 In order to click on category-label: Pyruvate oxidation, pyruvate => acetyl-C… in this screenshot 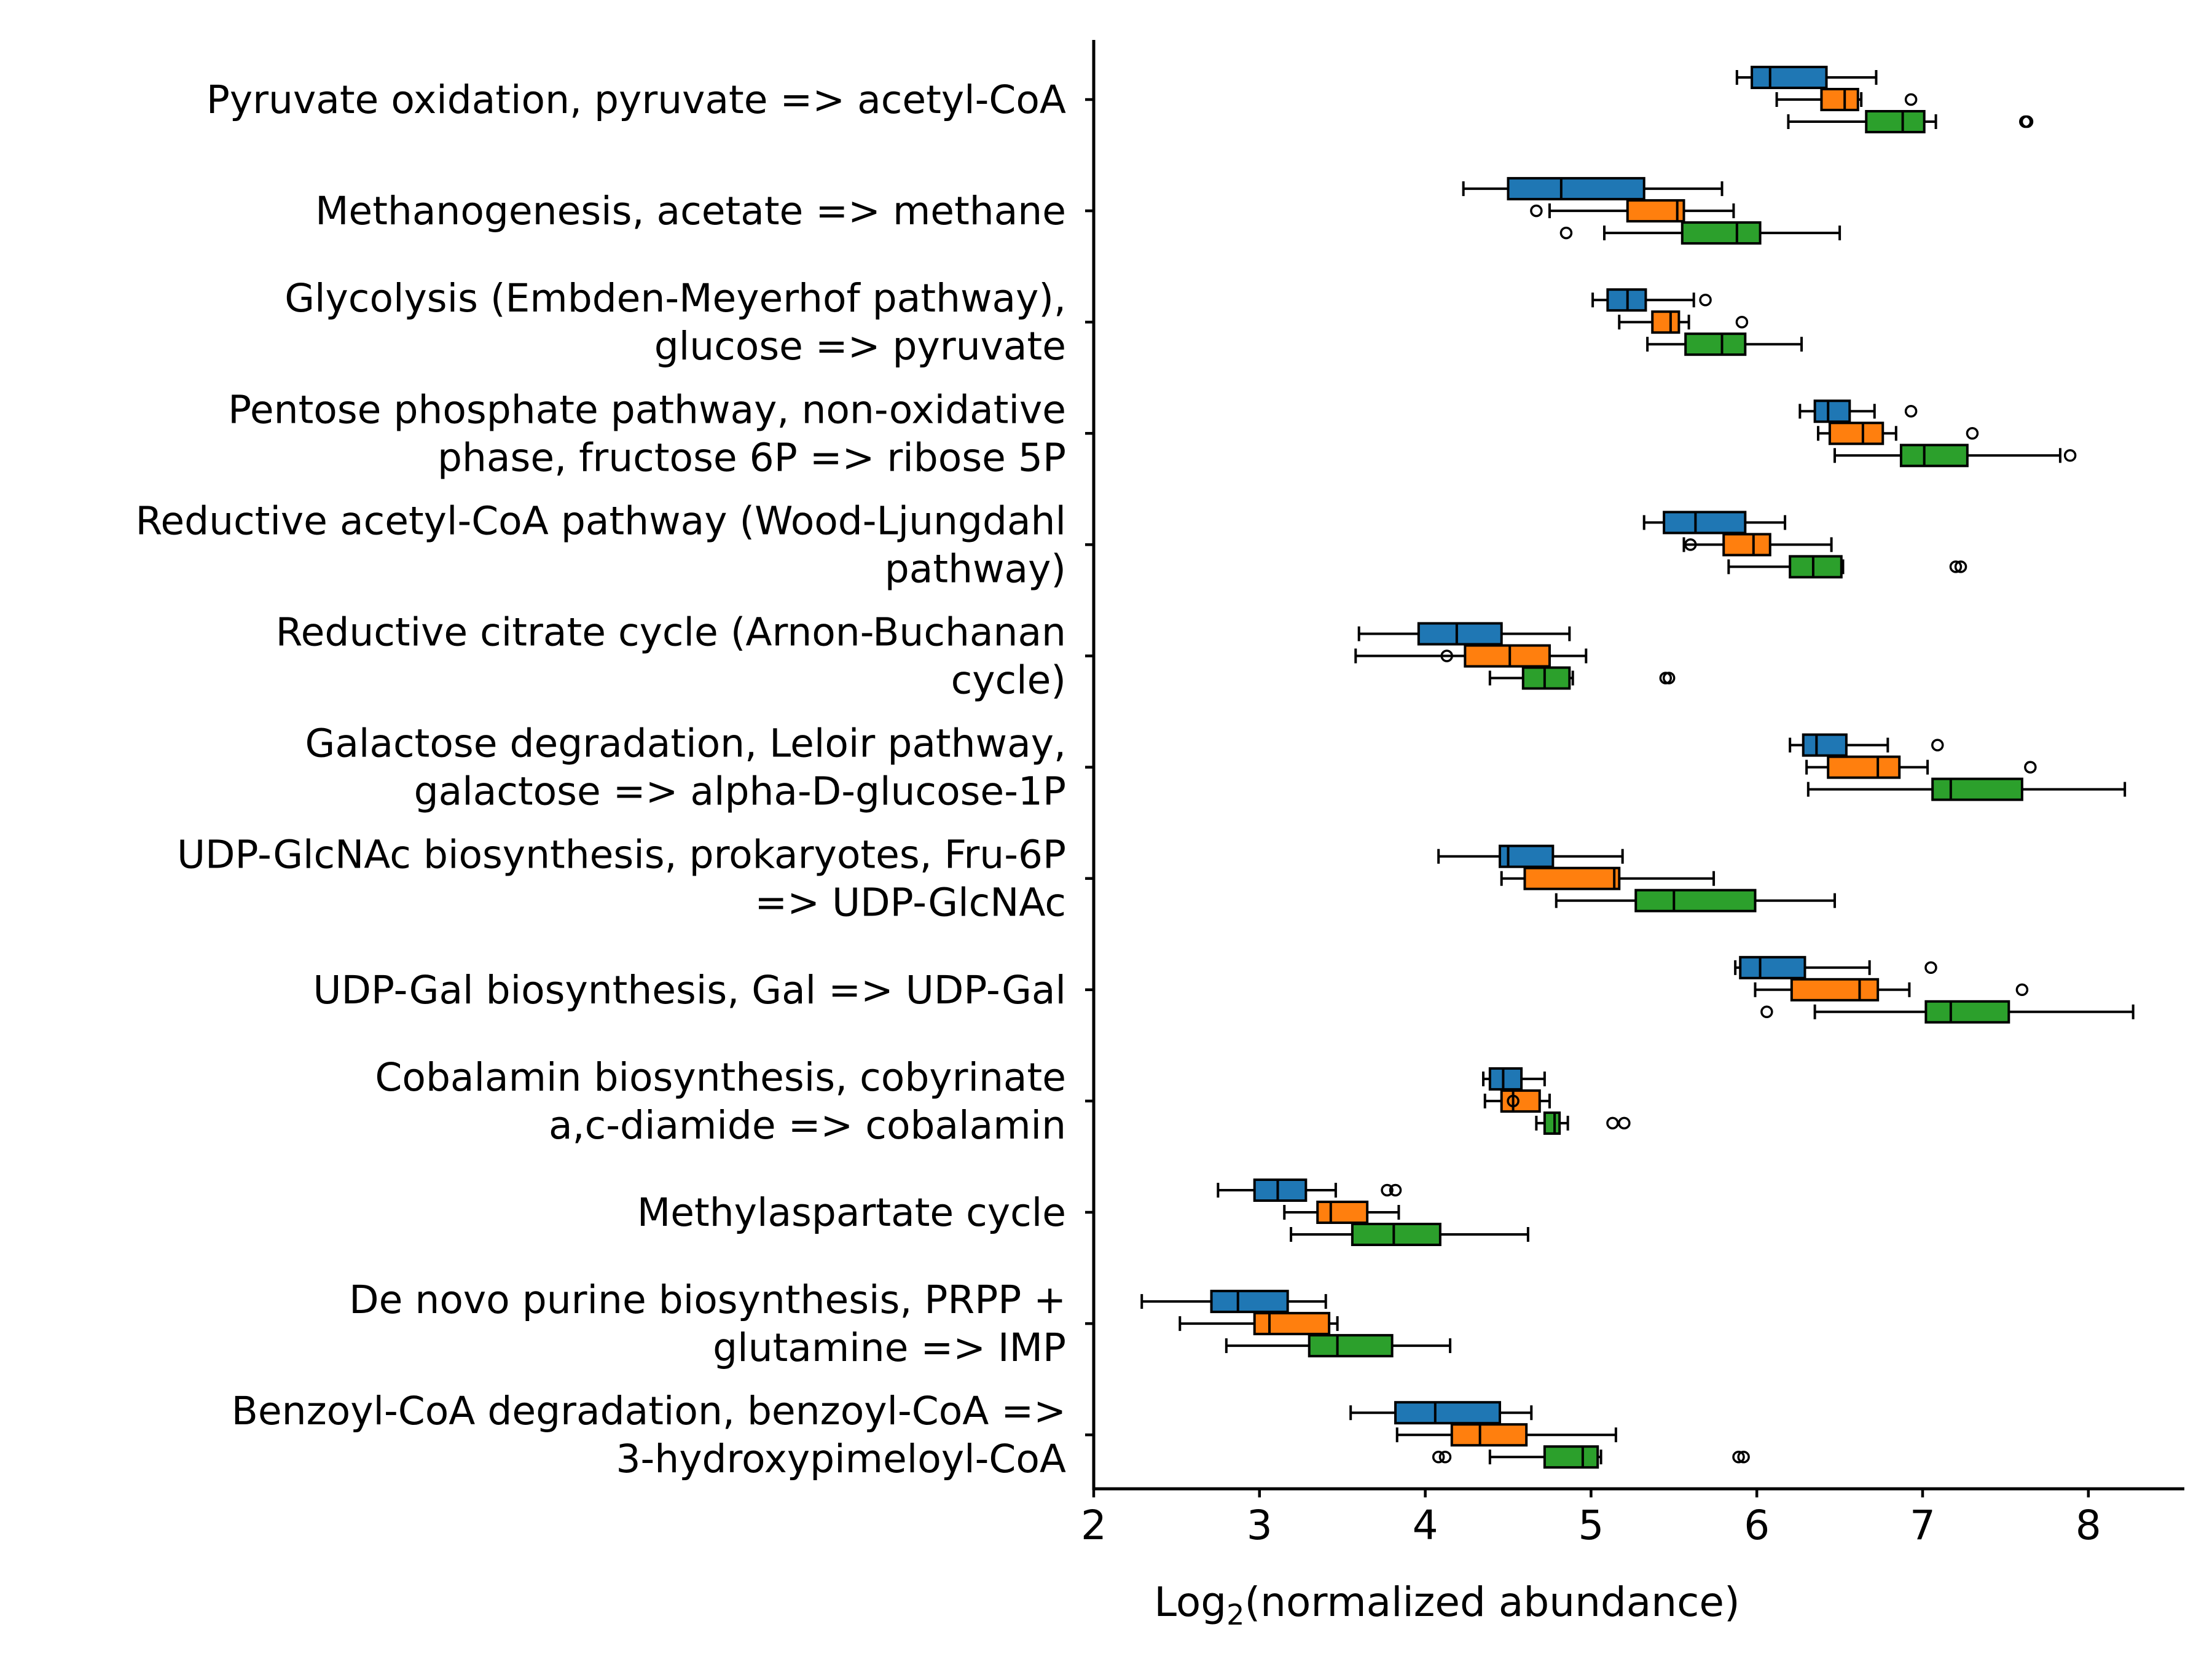, I will do `click(636, 99)`.